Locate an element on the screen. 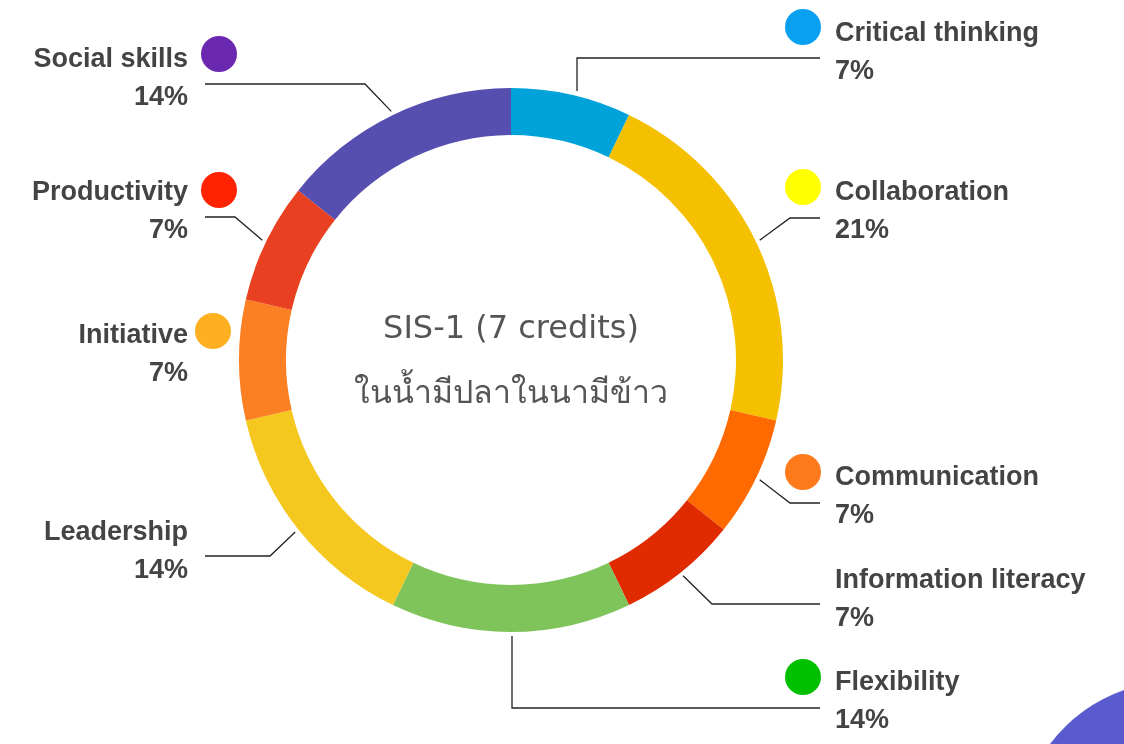  slice-label: Information literacy is located at coordinates (960, 579).